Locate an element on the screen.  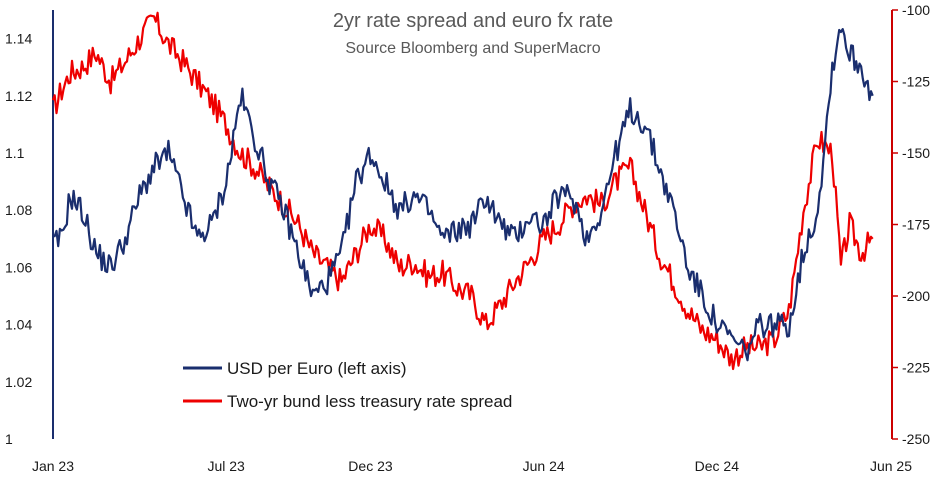
x-tick-label: Jun 25 is located at coordinates (891, 466).